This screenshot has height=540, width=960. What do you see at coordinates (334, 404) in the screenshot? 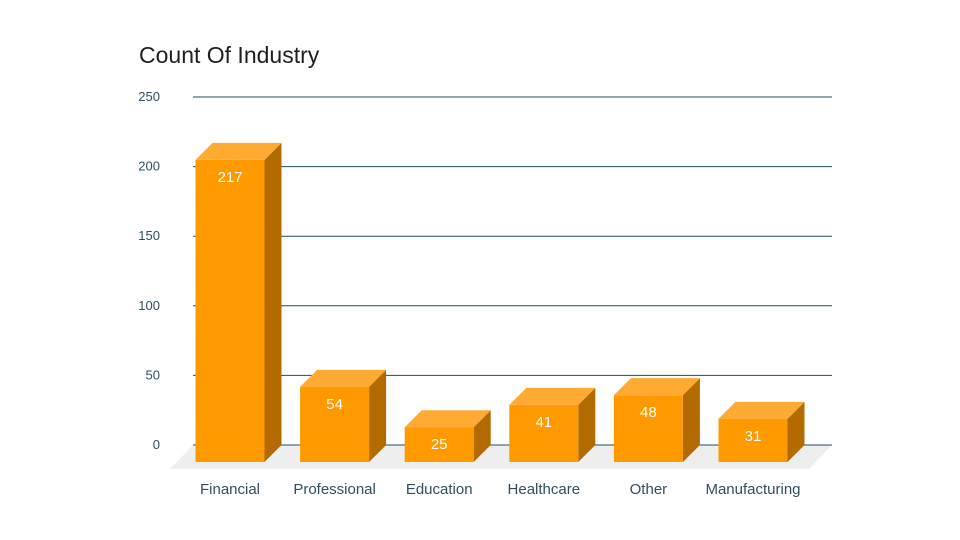
I see `bar-value-label: 54` at bounding box center [334, 404].